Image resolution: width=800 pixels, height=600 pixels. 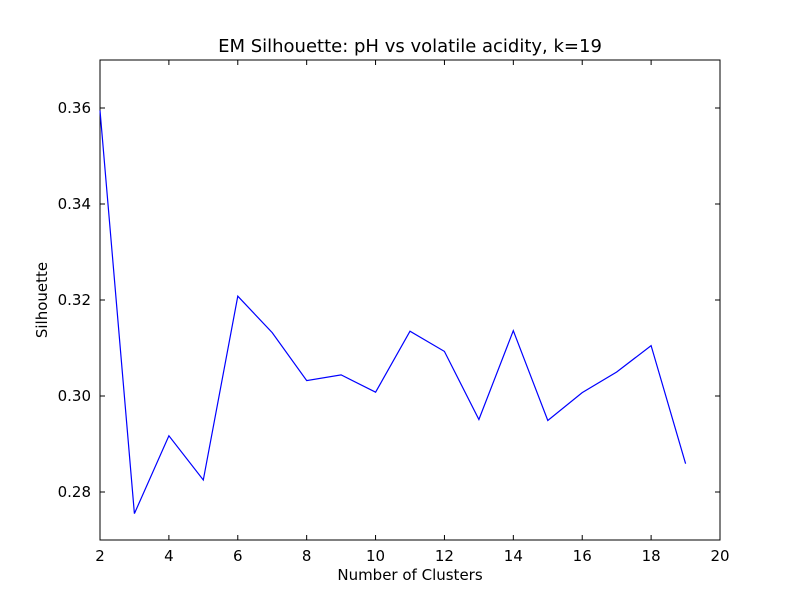 What do you see at coordinates (238, 556) in the screenshot?
I see `x-tick-label: 6` at bounding box center [238, 556].